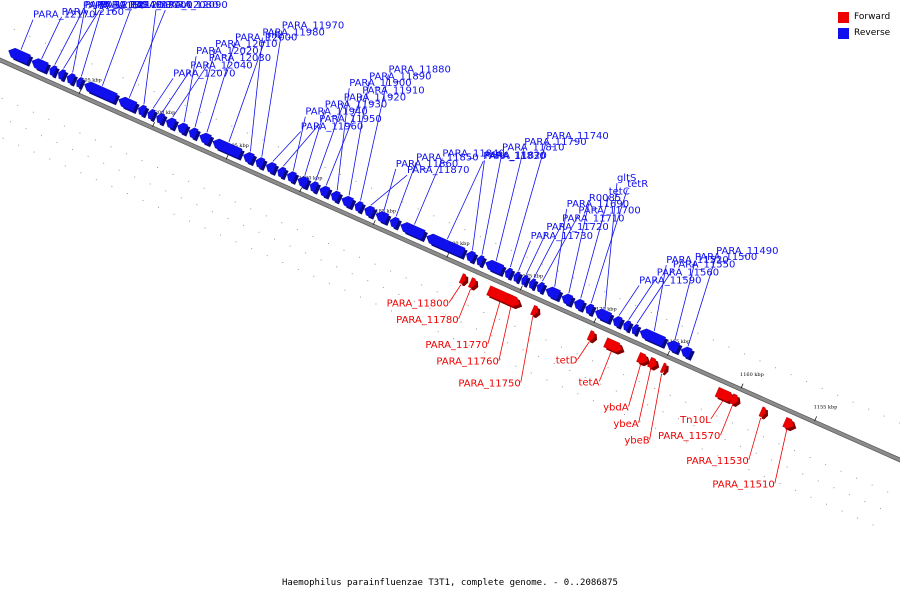 The width and height of the screenshot is (900, 600). I want to click on gene-label-para-11790: PARA_11790, so click(555, 142).